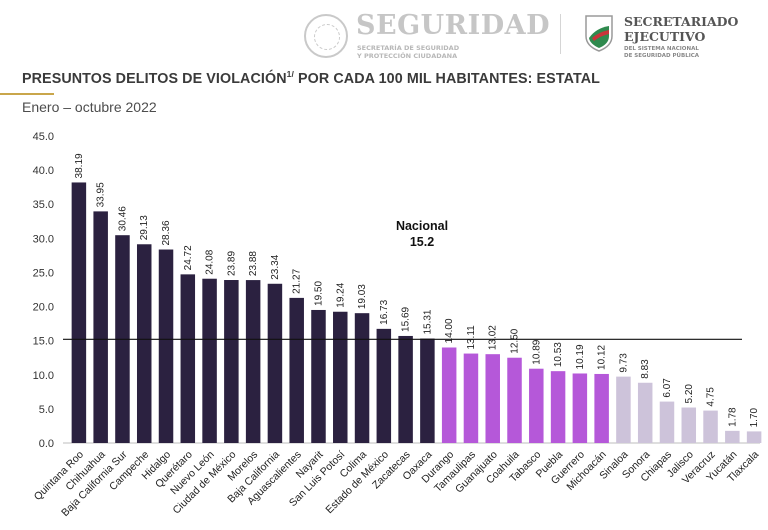  I want to click on chart-subtitle: Enero – octubre 2022, so click(89, 107).